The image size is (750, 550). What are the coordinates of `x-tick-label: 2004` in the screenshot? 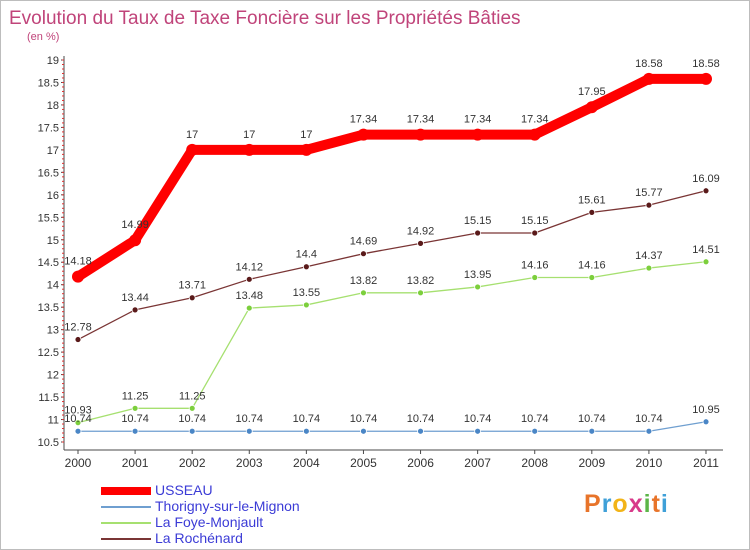 It's located at (306, 463).